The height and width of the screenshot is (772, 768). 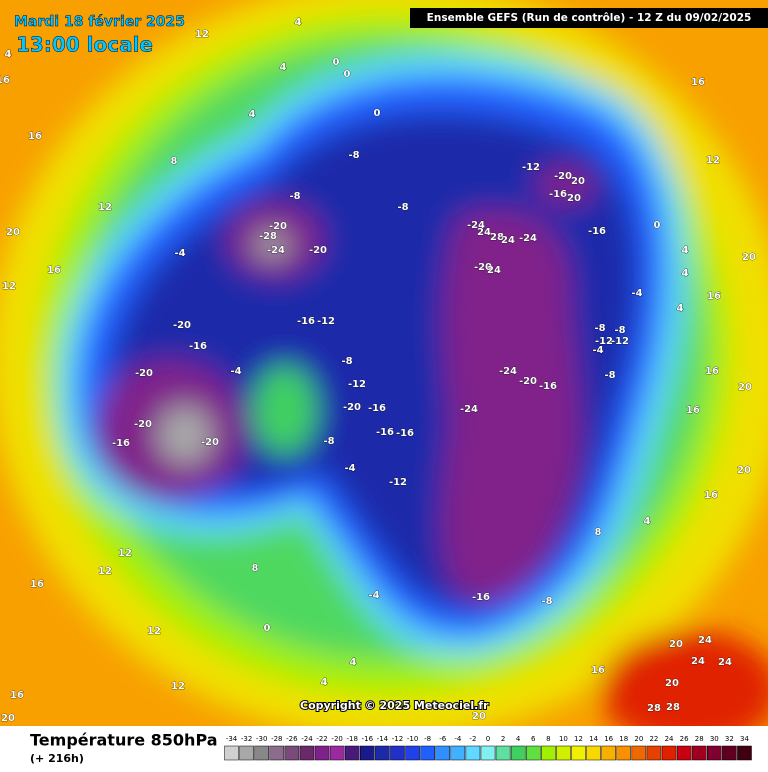 I want to click on legend-tick-label: 32, so click(x=729, y=739).